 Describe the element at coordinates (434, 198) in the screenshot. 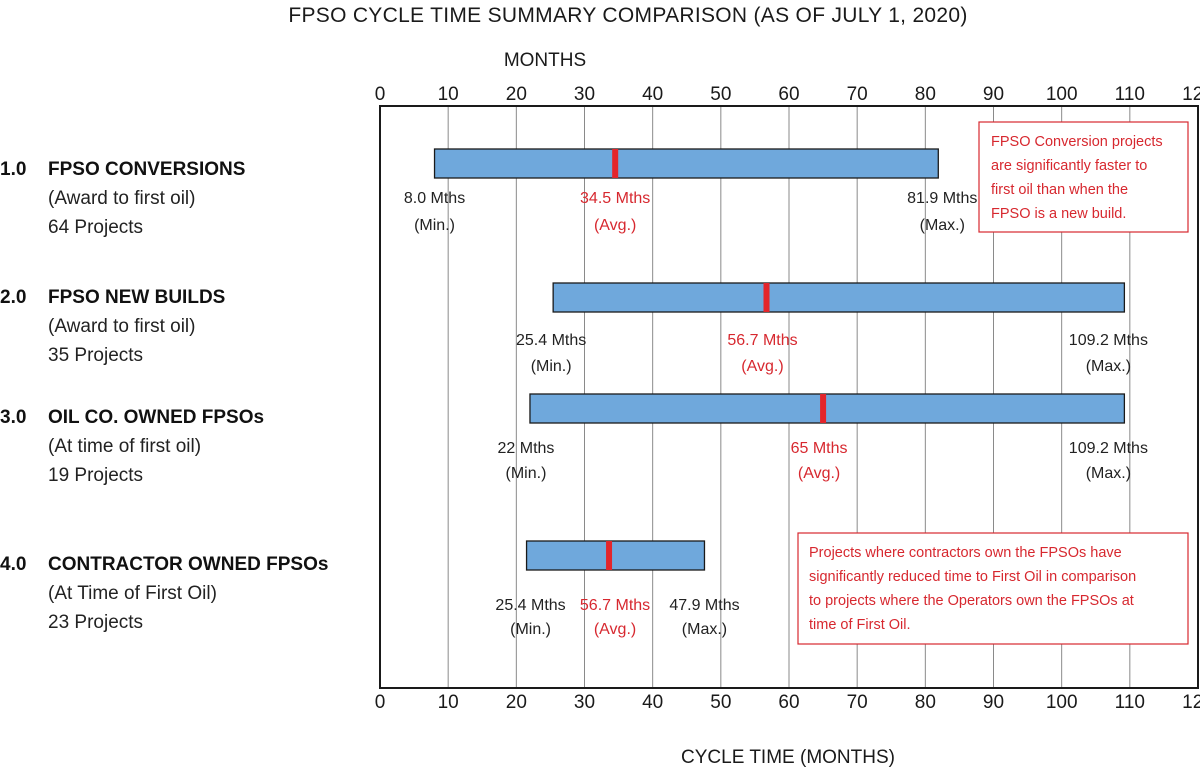

I see `min-value-label: 8.0 Mths` at that location.